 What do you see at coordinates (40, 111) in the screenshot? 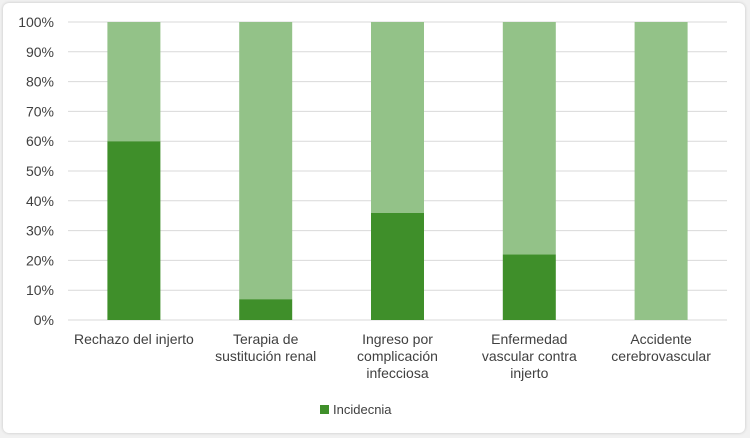
I see `y-tick-label: 70%` at bounding box center [40, 111].